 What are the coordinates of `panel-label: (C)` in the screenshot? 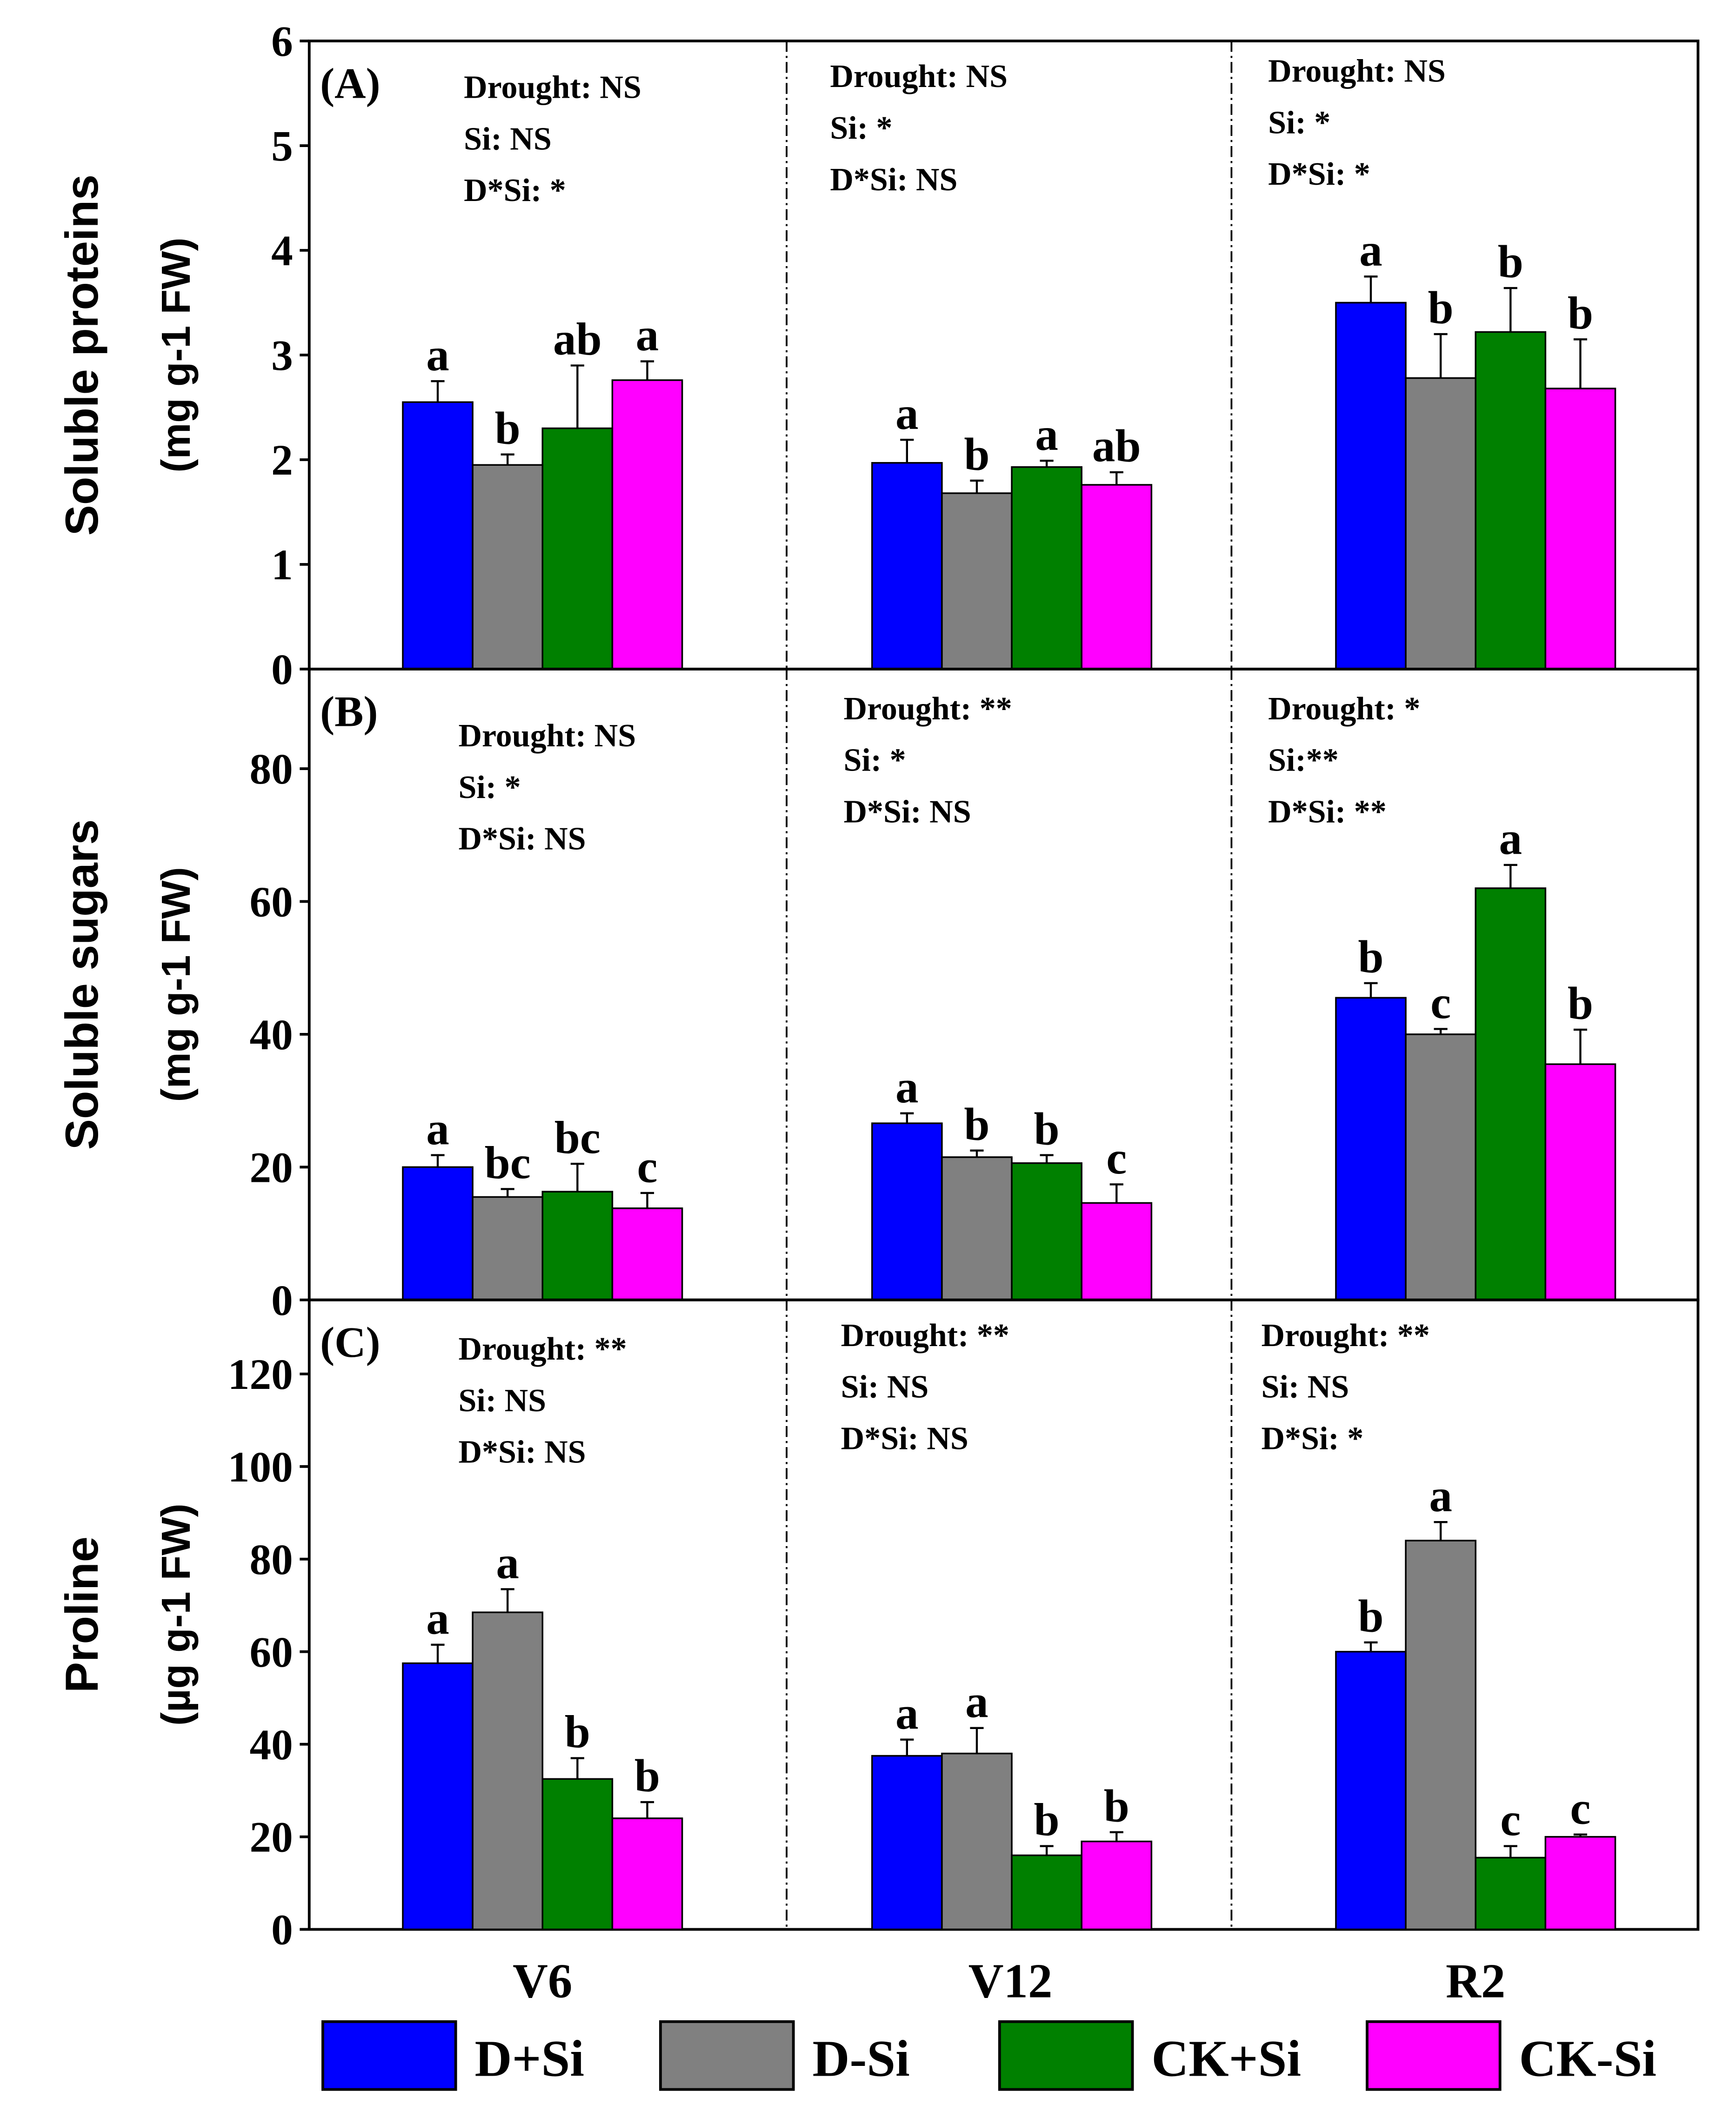 It's located at (350, 1343).